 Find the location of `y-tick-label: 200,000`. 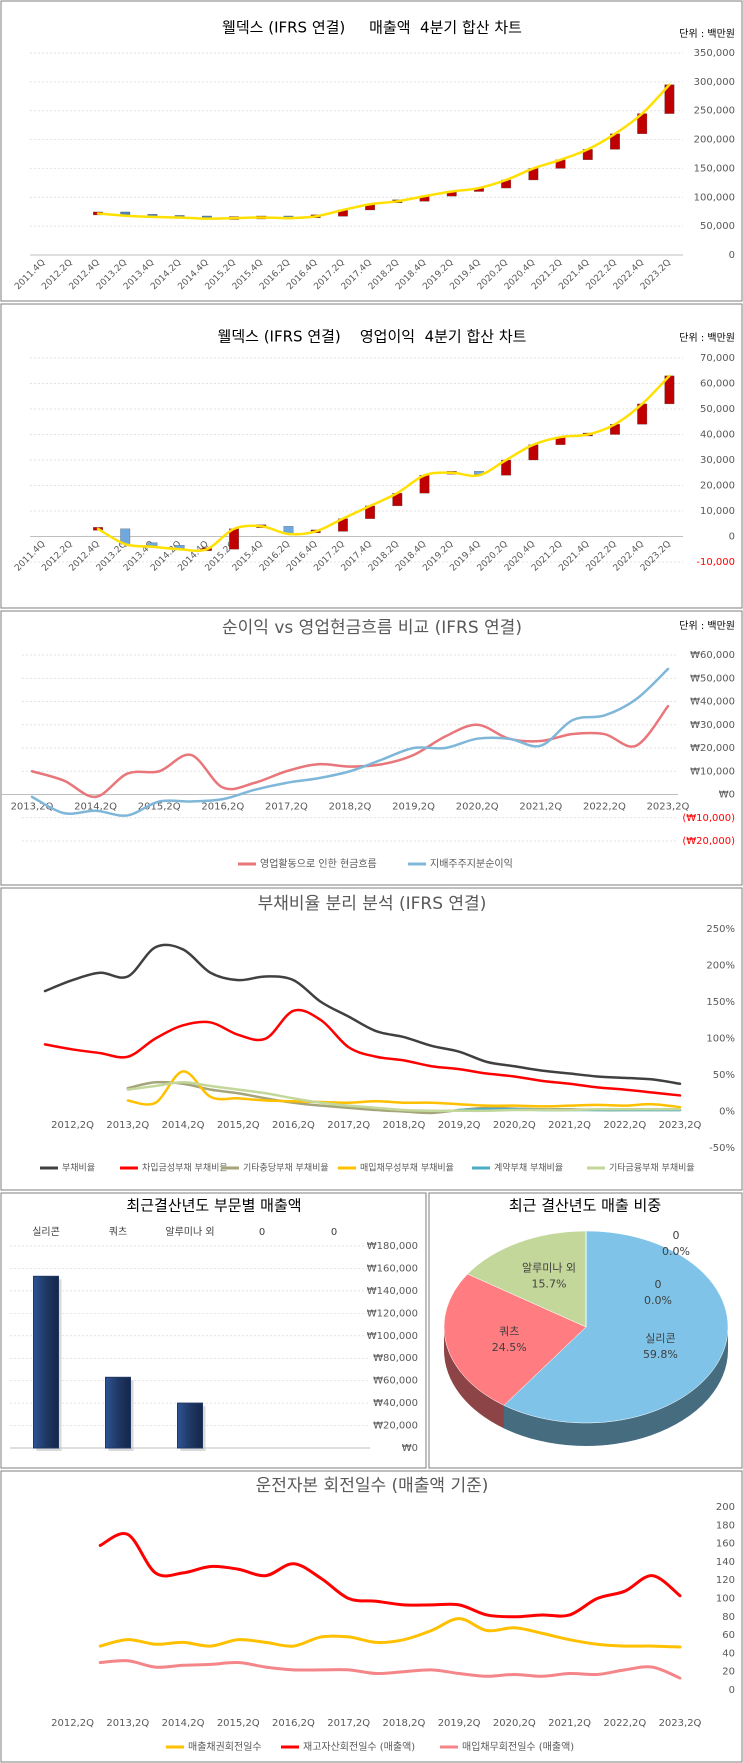

y-tick-label: 200,000 is located at coordinates (714, 140).